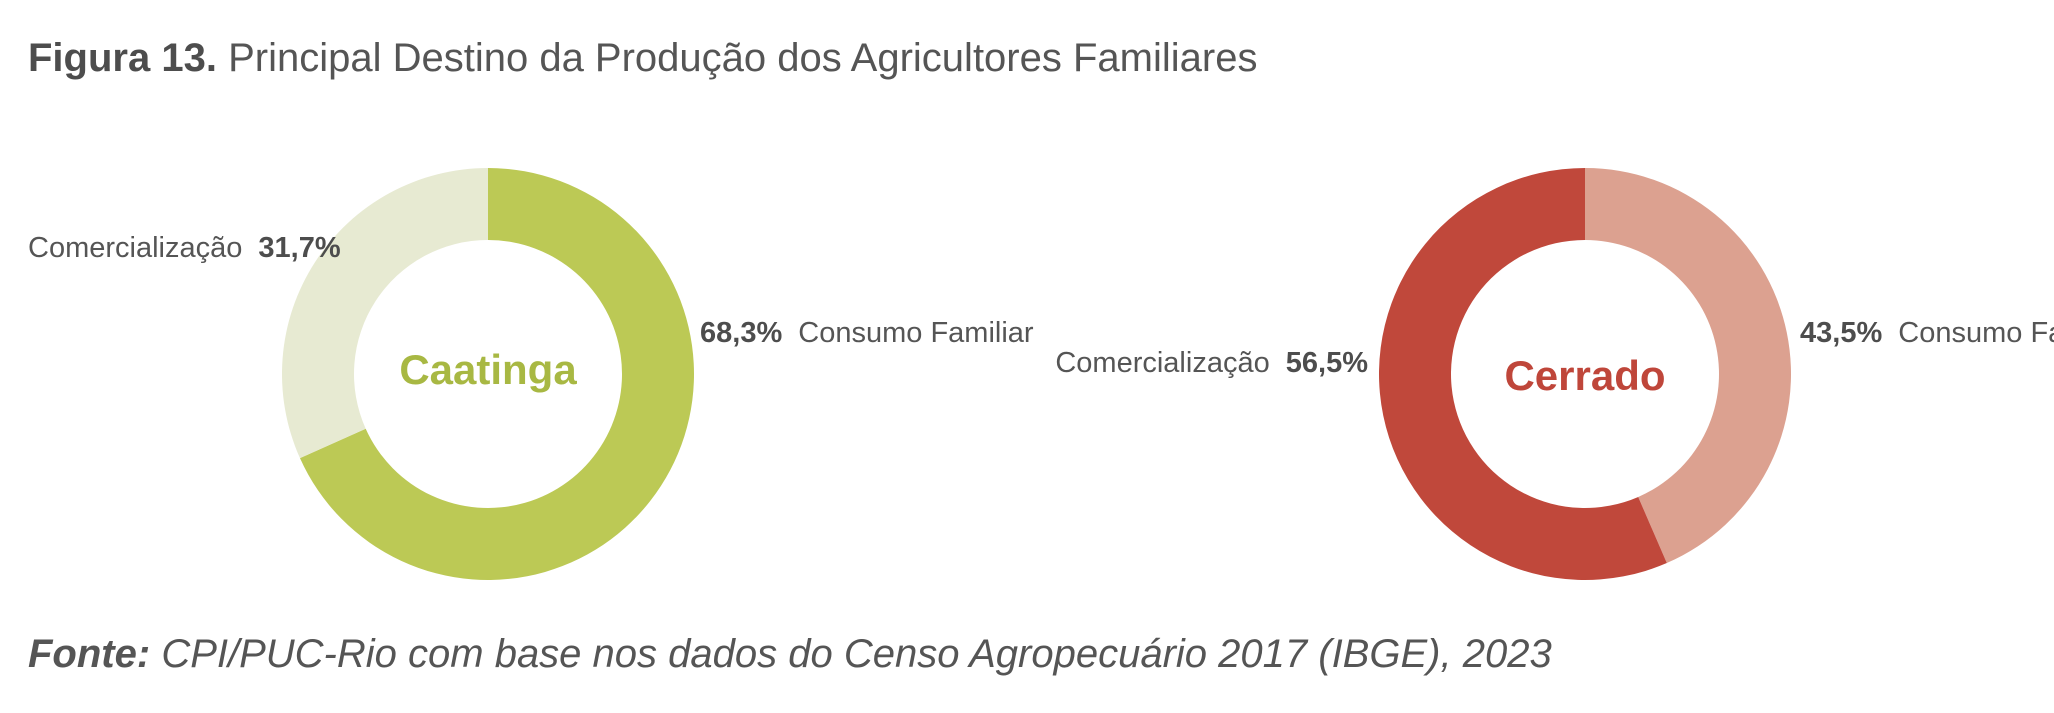 This screenshot has width=2054, height=713. What do you see at coordinates (1327, 363) in the screenshot?
I see `value-label: 56,5%` at bounding box center [1327, 363].